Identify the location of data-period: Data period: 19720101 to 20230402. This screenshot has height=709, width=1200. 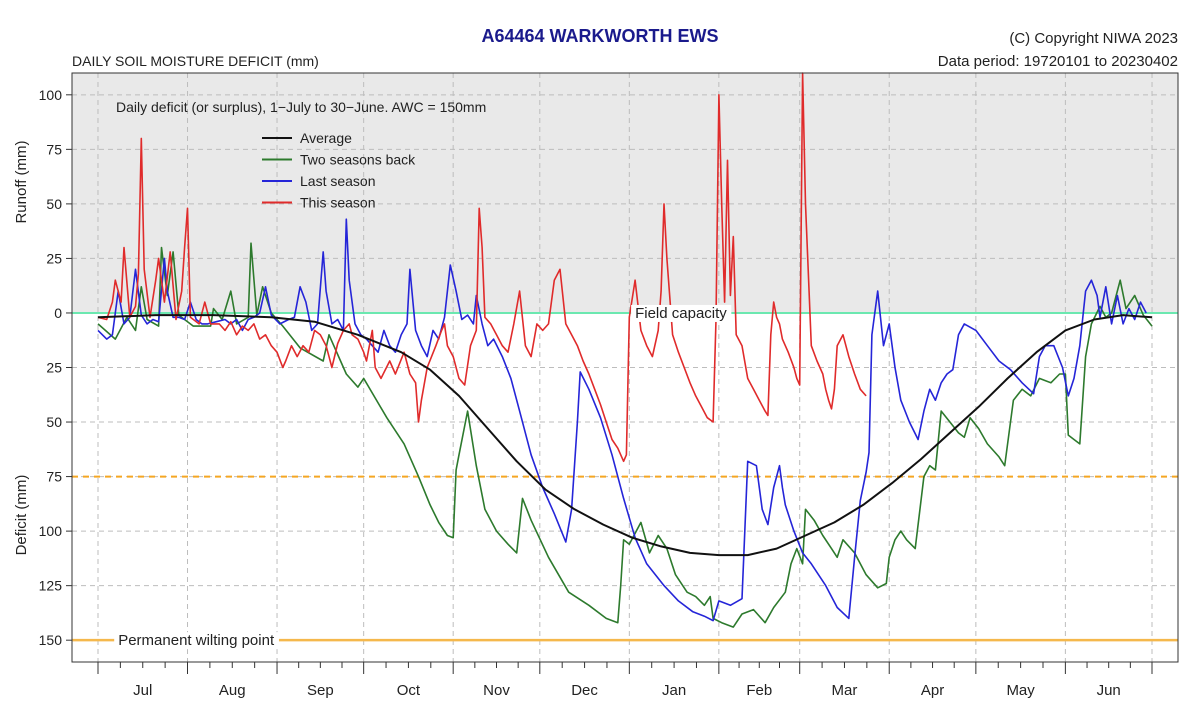
(1057, 61).